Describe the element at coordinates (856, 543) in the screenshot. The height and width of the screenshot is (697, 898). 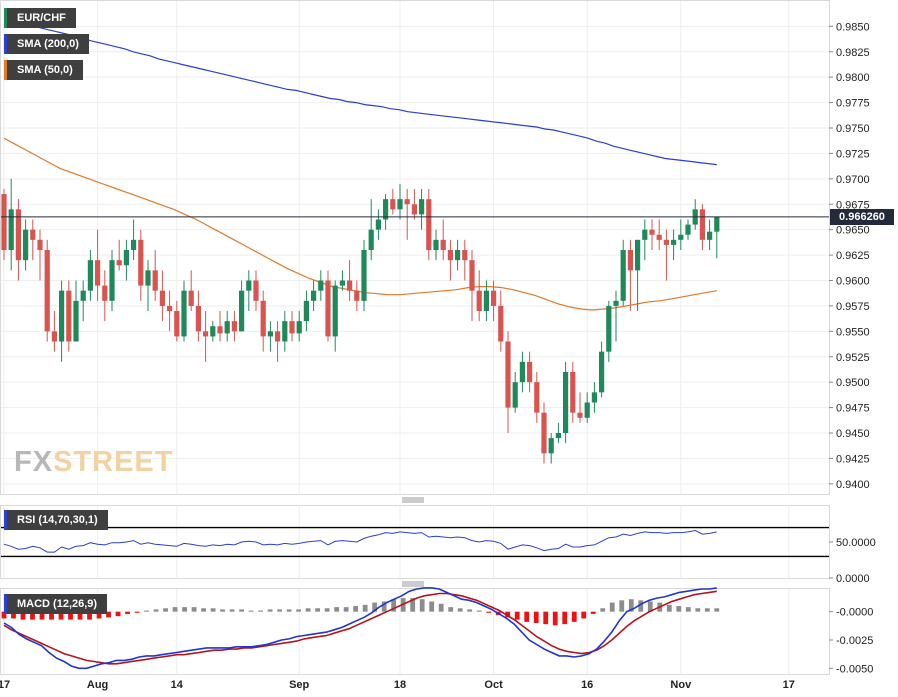
I see `rsi-tick-label: 50.0000` at that location.